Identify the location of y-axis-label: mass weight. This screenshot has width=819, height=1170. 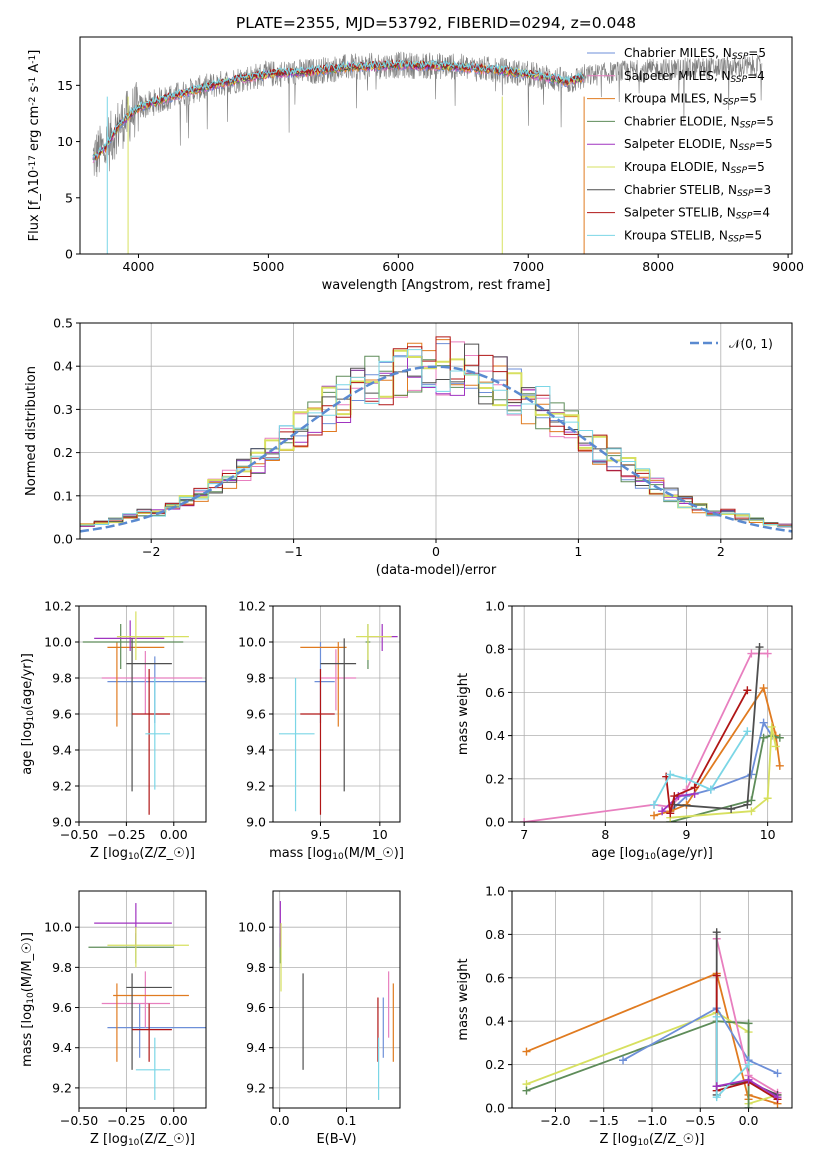
(463, 714).